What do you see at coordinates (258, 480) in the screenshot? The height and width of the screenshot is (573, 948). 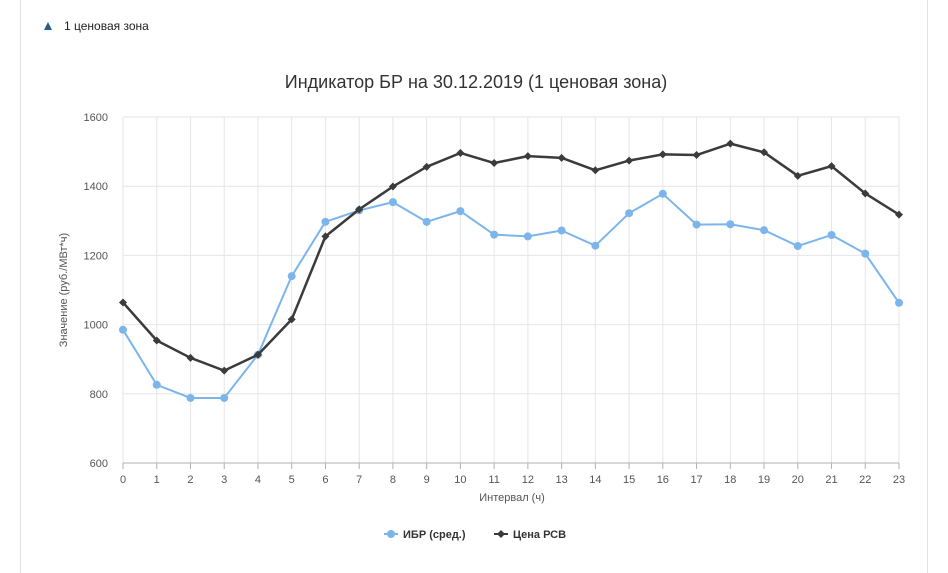 I see `x-tick-label: 4` at bounding box center [258, 480].